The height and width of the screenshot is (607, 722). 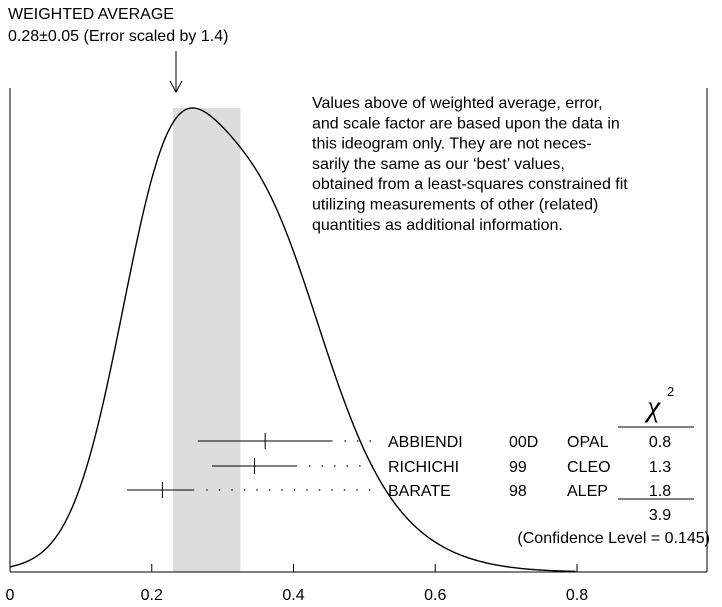 What do you see at coordinates (457, 103) in the screenshot?
I see `note-line: Values above of weighted average, error,` at bounding box center [457, 103].